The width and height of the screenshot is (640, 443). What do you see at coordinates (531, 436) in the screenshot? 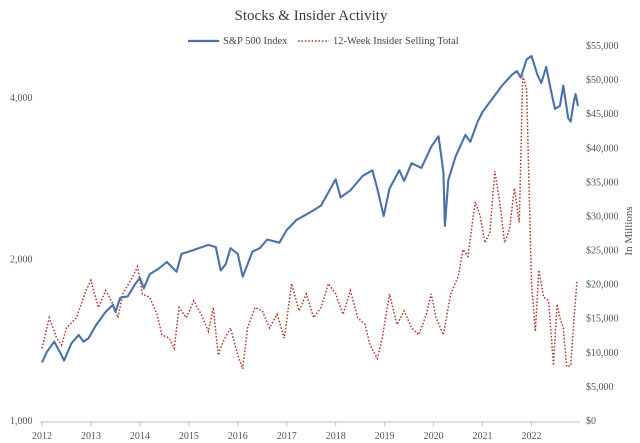
I see `x-tick-label: 2022` at bounding box center [531, 436].